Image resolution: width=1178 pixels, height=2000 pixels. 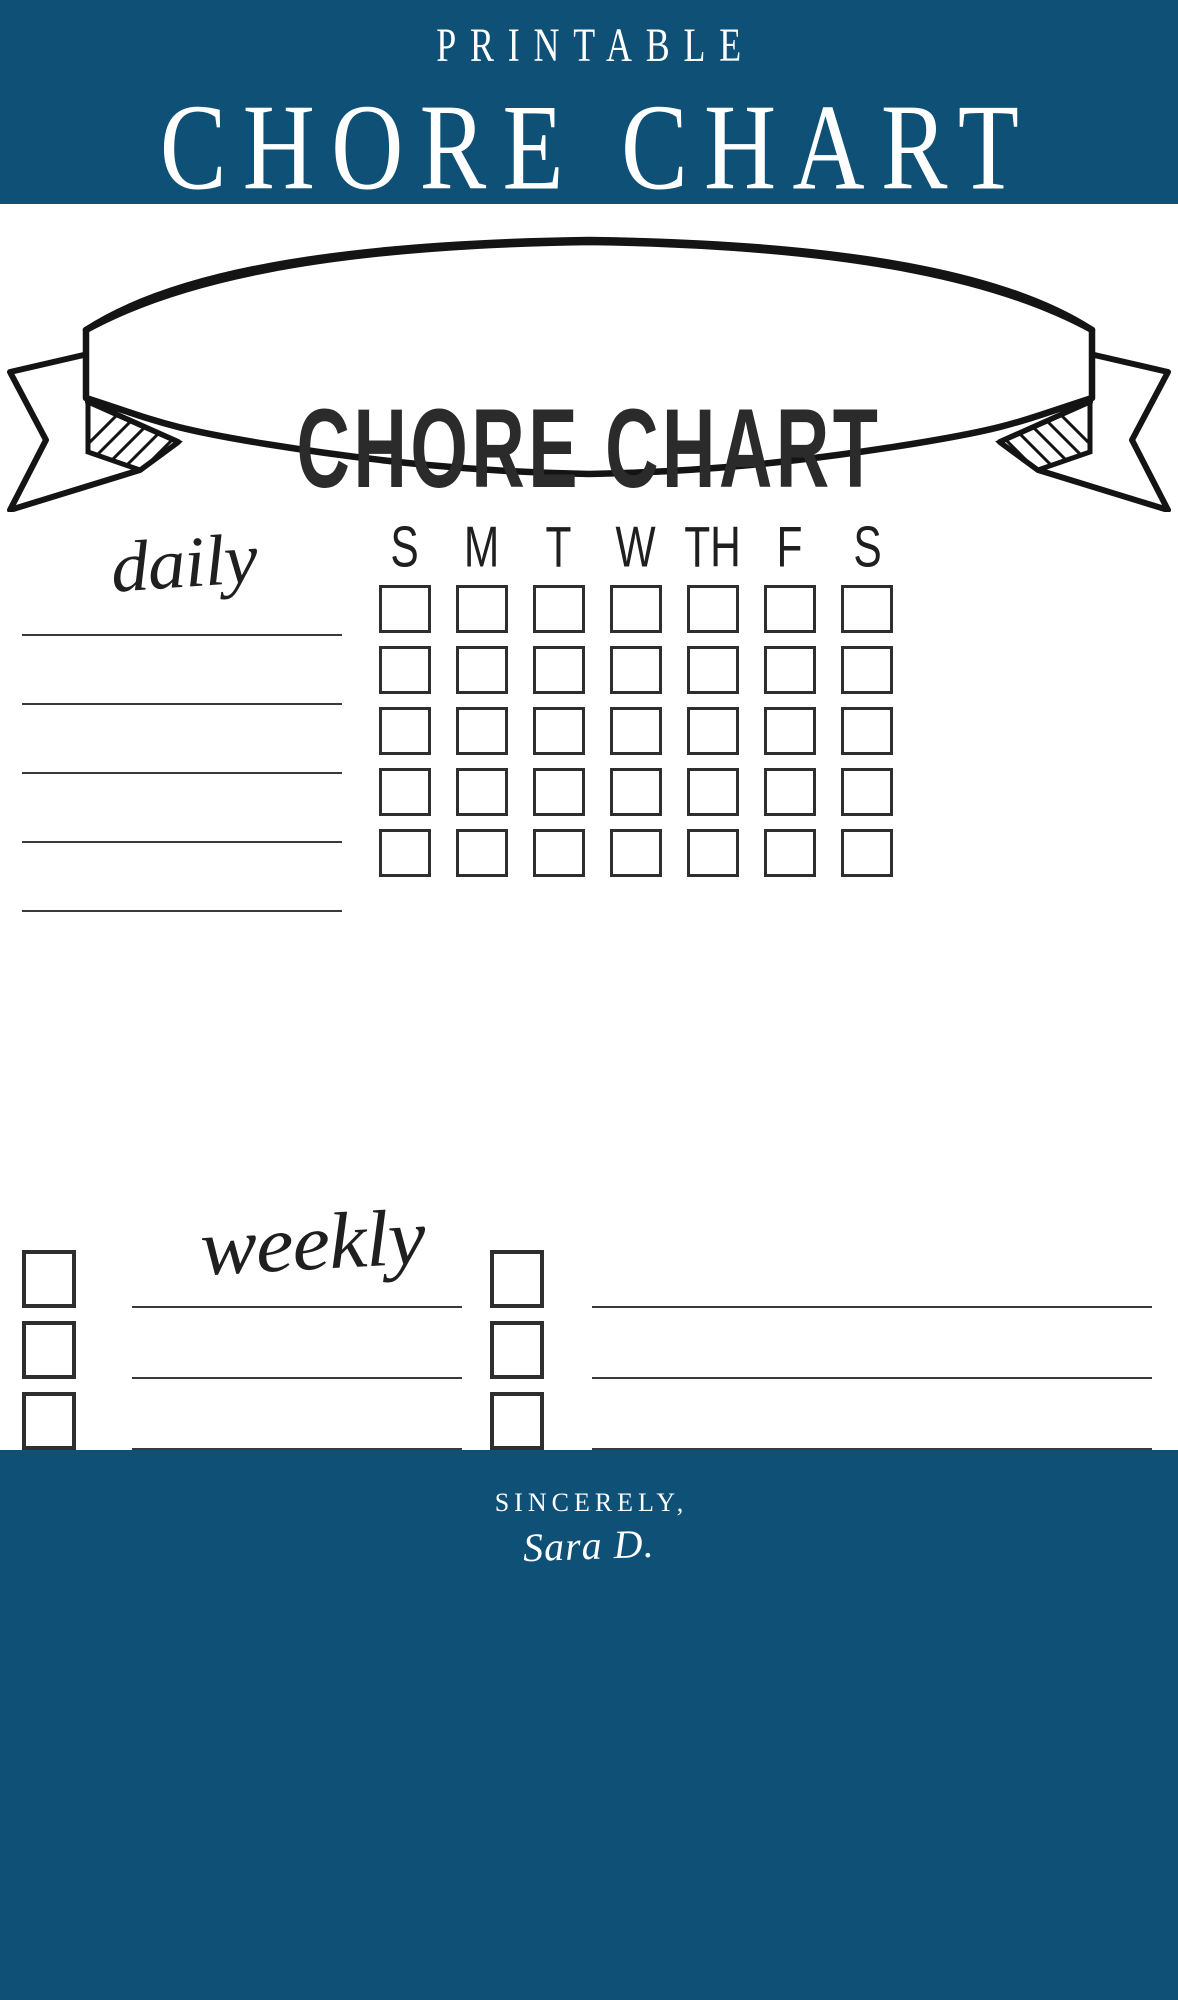 I want to click on daily-section-label: daily, so click(x=184, y=562).